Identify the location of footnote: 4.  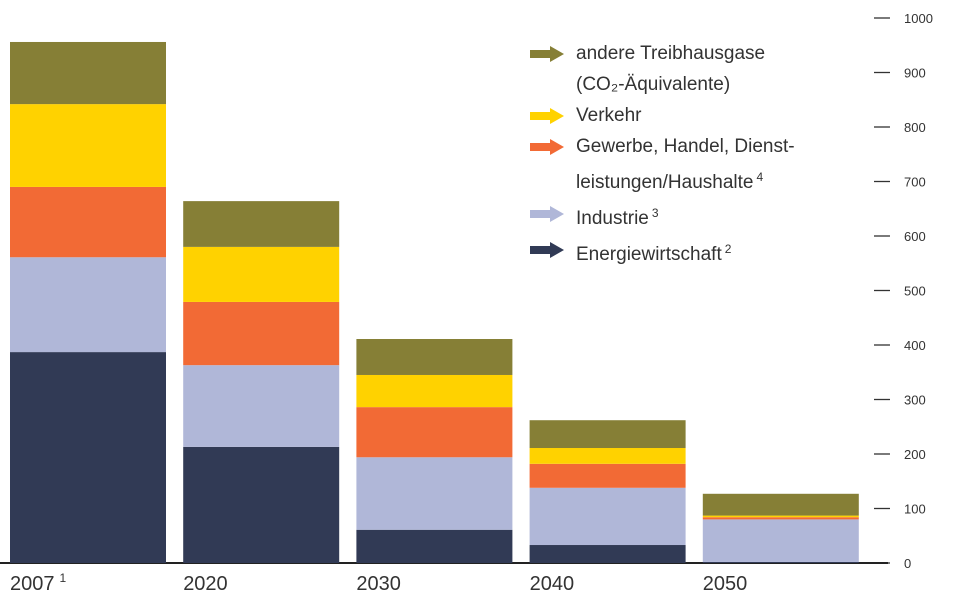
(760, 177).